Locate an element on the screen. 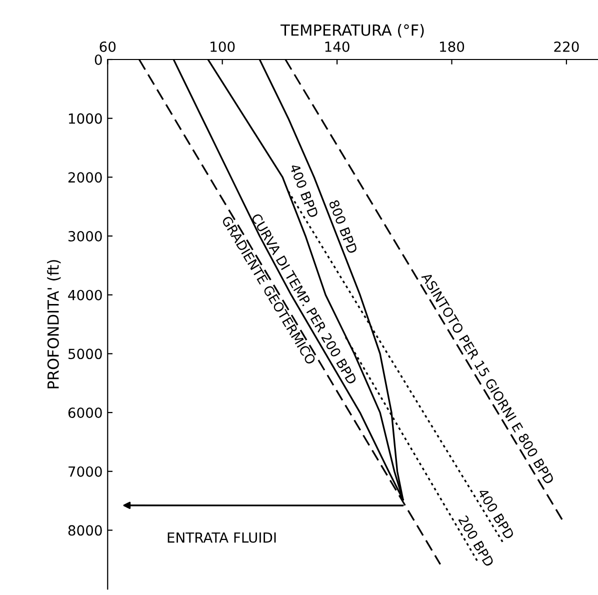 The width and height of the screenshot is (598, 595). x-tick-label: 220 is located at coordinates (566, 46).